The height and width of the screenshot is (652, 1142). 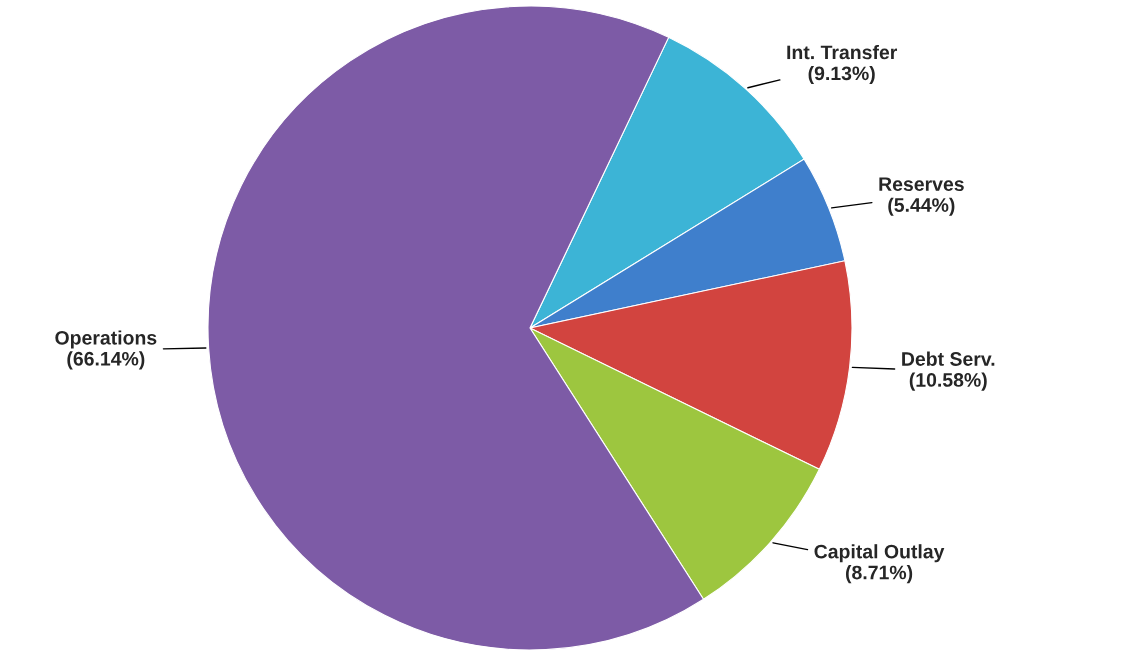 I want to click on data-label: (5.44%), so click(x=921, y=206).